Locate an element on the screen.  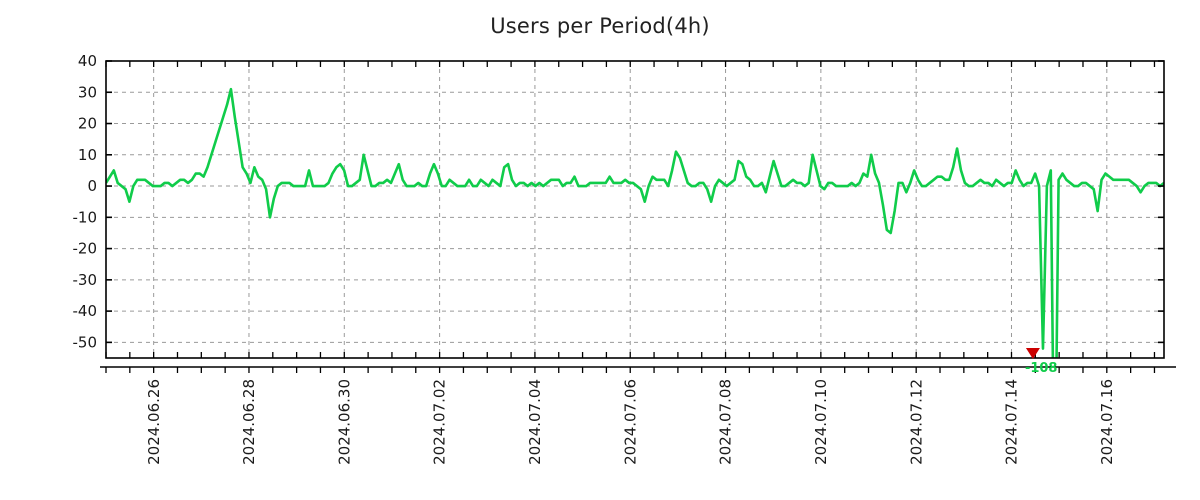
annotation-low-outlier: -108 is located at coordinates (1041, 362).